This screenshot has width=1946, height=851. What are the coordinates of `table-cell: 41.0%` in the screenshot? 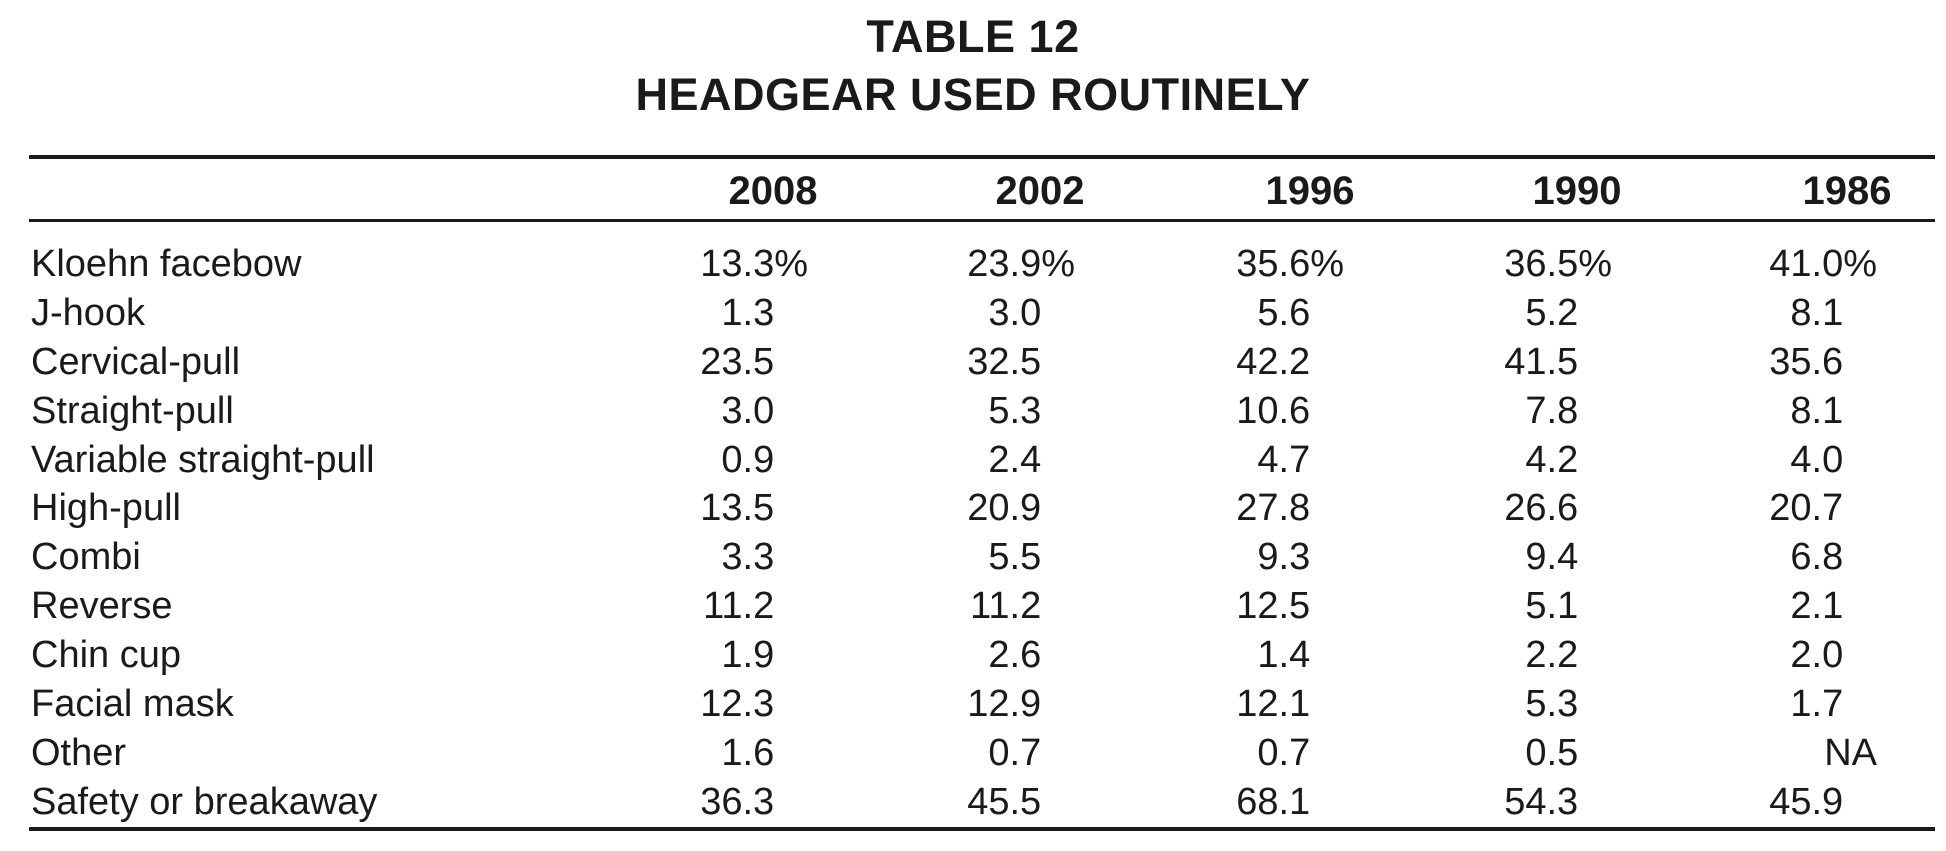 It's located at (1823, 264).